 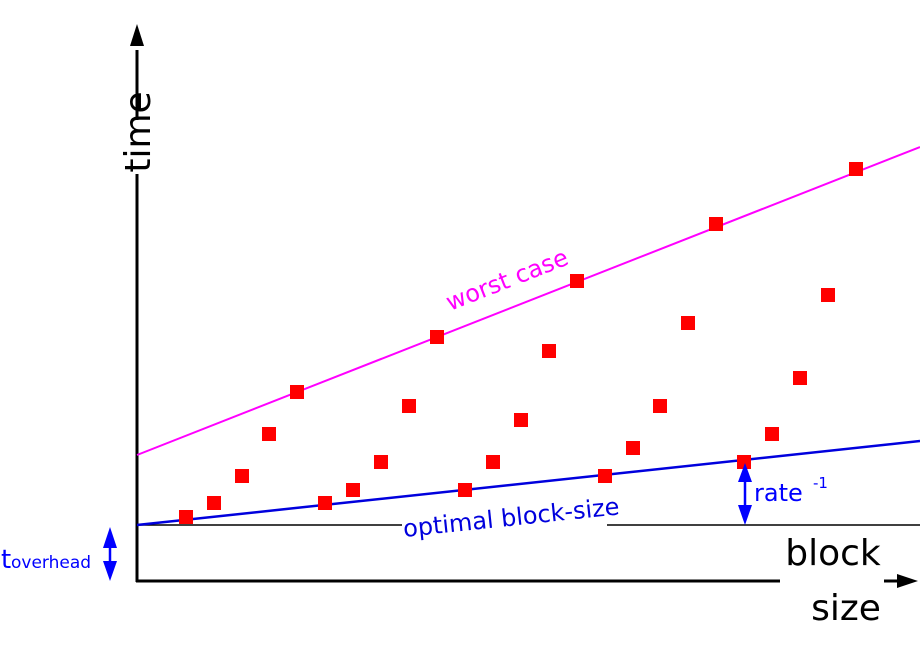 I want to click on y-axis-label: time, so click(x=138, y=131).